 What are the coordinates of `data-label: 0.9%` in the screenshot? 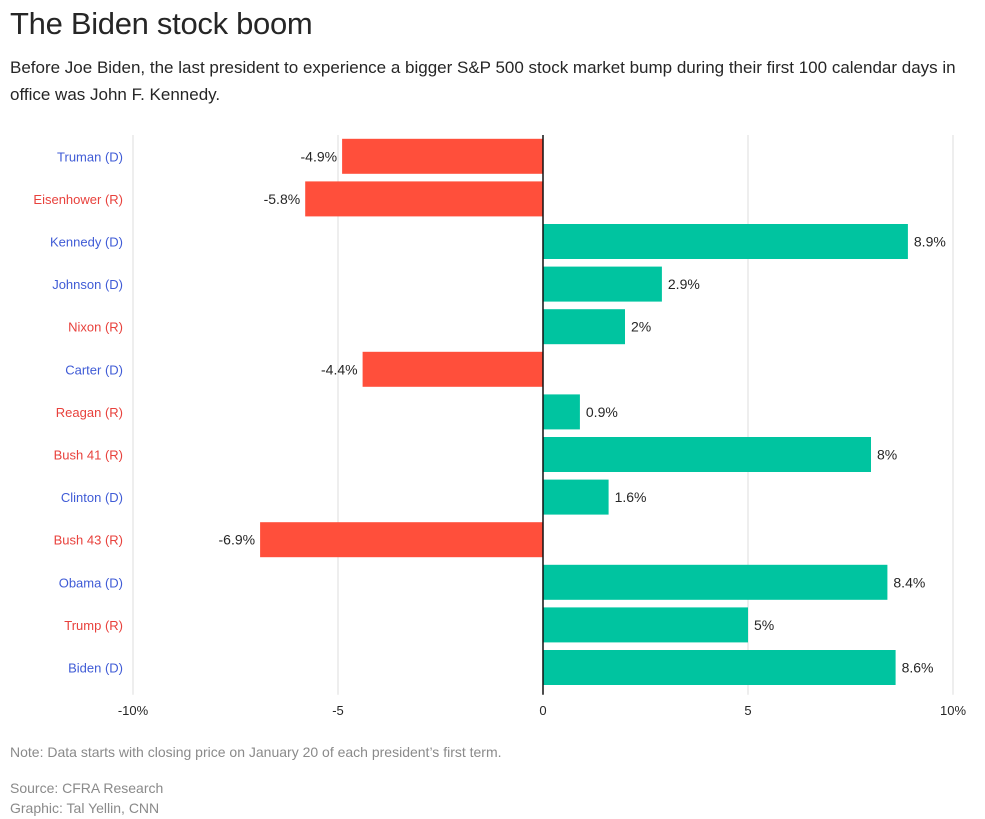 It's located at (602, 412).